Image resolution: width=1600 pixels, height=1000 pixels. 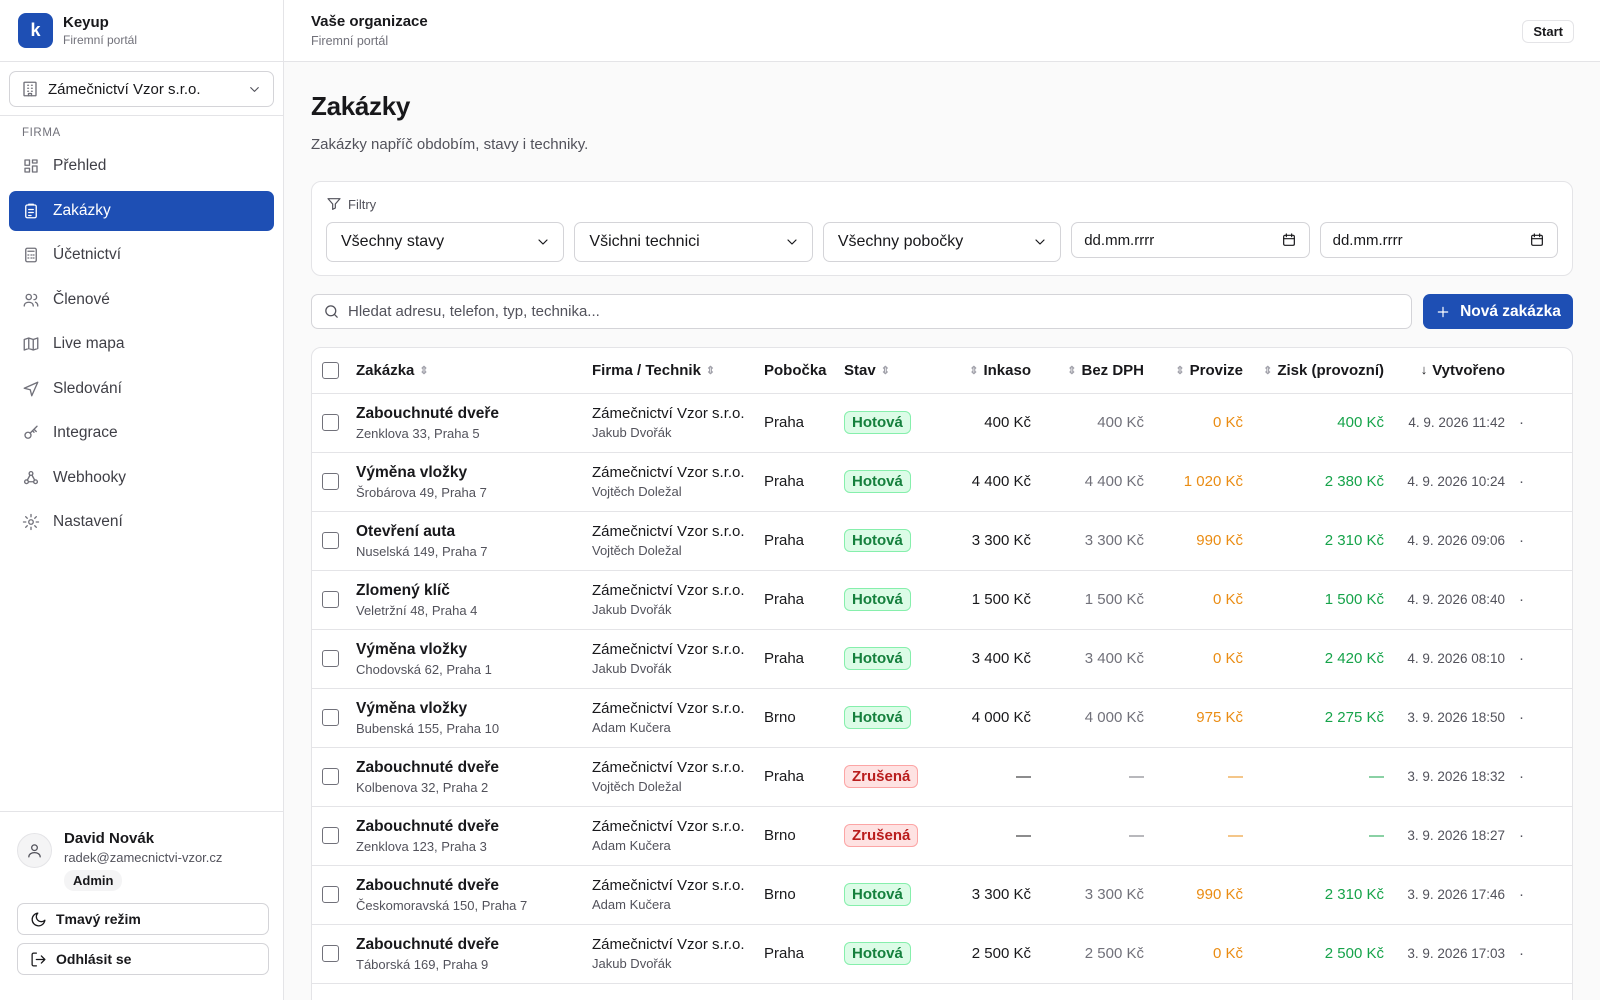 What do you see at coordinates (89, 343) in the screenshot?
I see `sidebar-item-label: Live mapa` at bounding box center [89, 343].